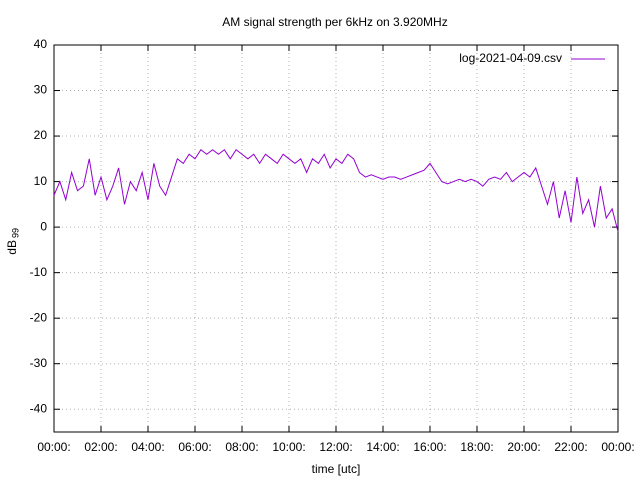  Describe the element at coordinates (241, 447) in the screenshot. I see `x-tick-label: 08:00:` at that location.